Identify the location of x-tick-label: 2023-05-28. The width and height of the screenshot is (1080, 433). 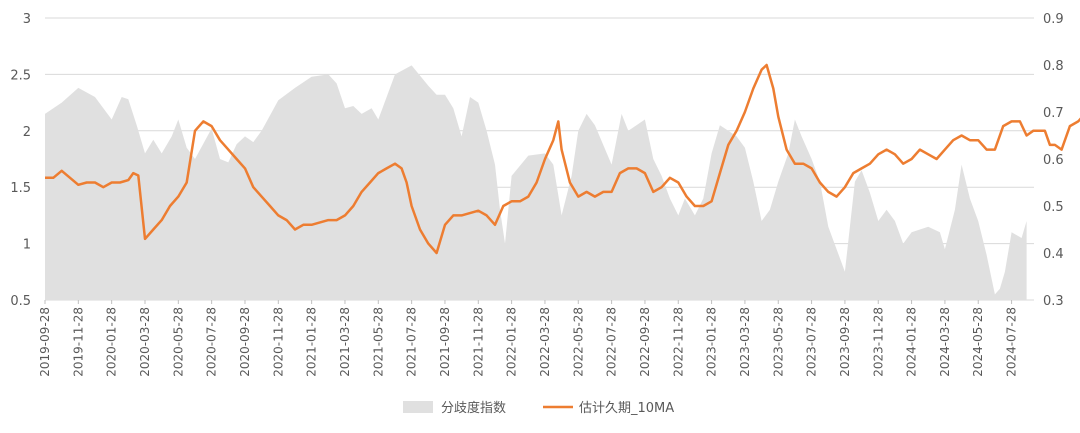
(778, 342).